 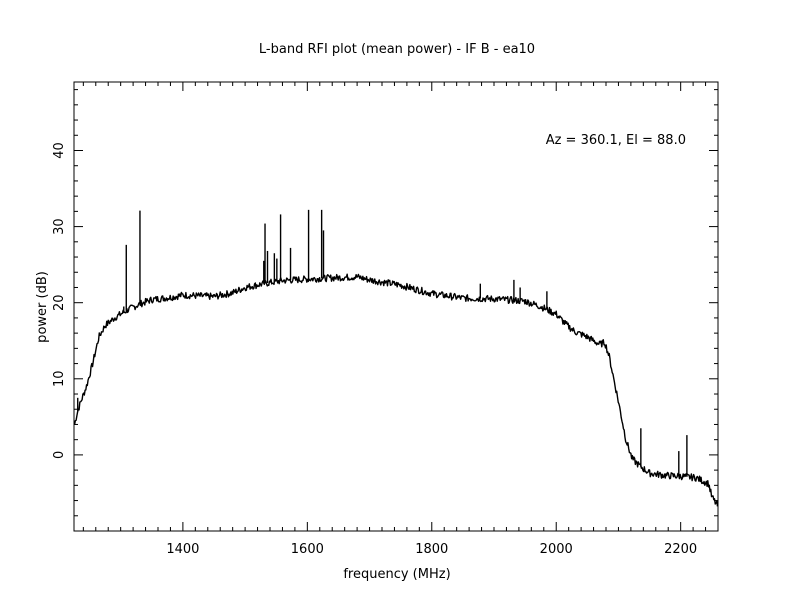 I want to click on x-tick-label: 1400, so click(x=182, y=549).